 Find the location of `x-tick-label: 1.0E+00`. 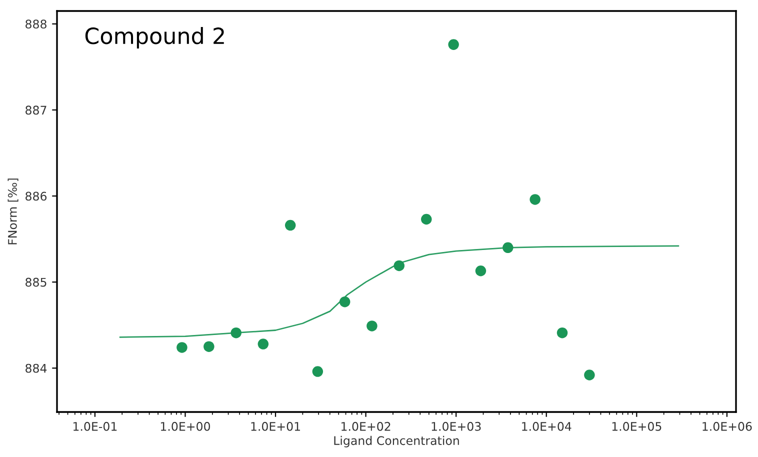

x-tick-label: 1.0E+00 is located at coordinates (185, 426).